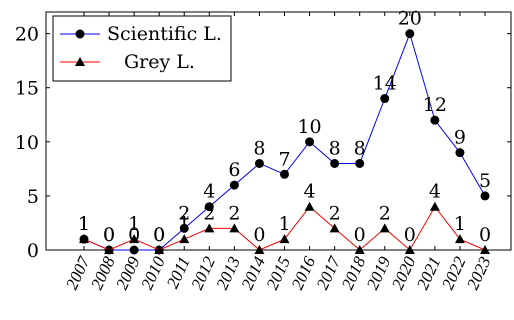  What do you see at coordinates (279, 273) in the screenshot?
I see `x-tick-label: 2015` at bounding box center [279, 273].